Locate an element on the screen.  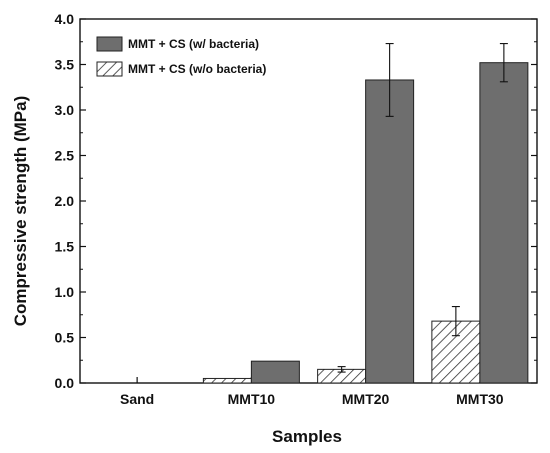
y-tick-label: 3.0 is located at coordinates (65, 110).